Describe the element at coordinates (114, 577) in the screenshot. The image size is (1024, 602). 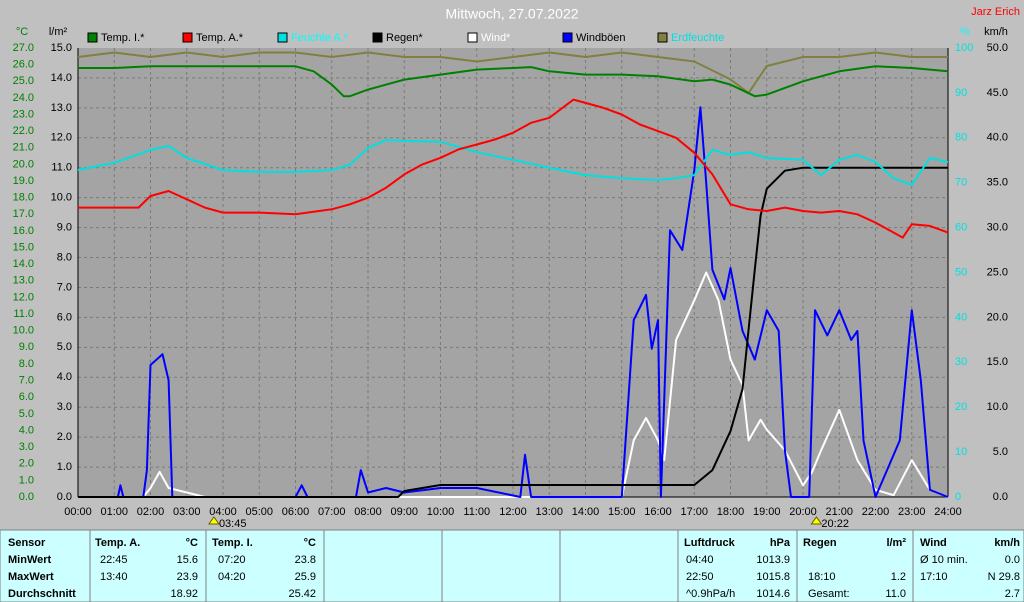
I see `table-cell: 13:40` at that location.